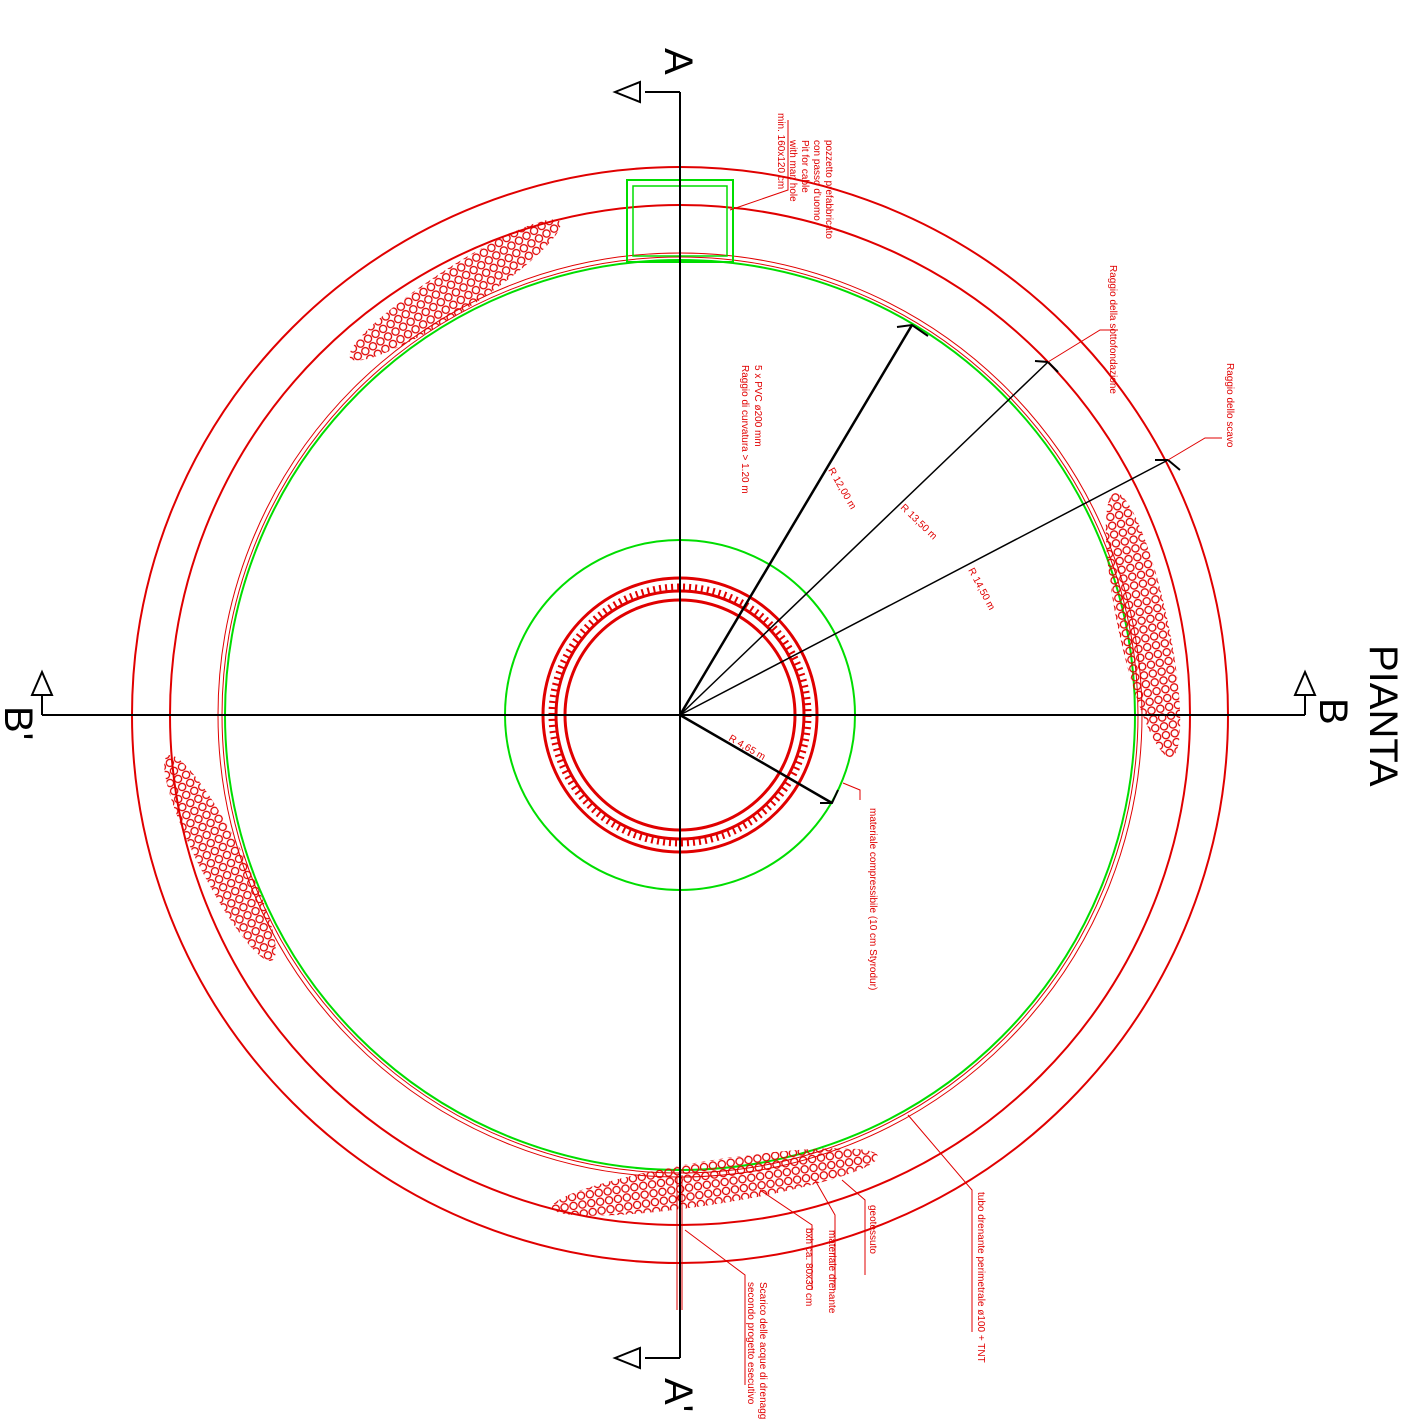 This screenshot has height=1419, width=1421. I want to click on note-materiale-drenante: materiale drenante, so click(831, 1272).